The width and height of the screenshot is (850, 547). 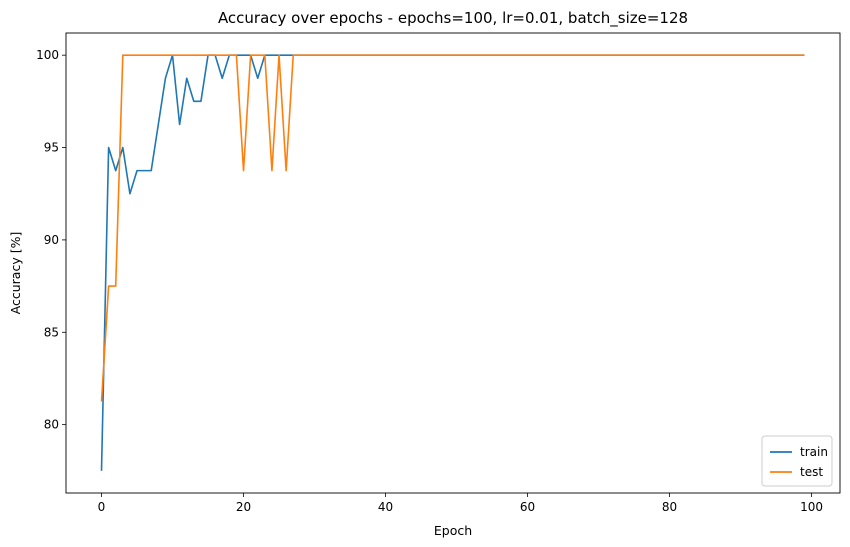 I want to click on x-tick-label-0: 0, so click(x=102, y=507).